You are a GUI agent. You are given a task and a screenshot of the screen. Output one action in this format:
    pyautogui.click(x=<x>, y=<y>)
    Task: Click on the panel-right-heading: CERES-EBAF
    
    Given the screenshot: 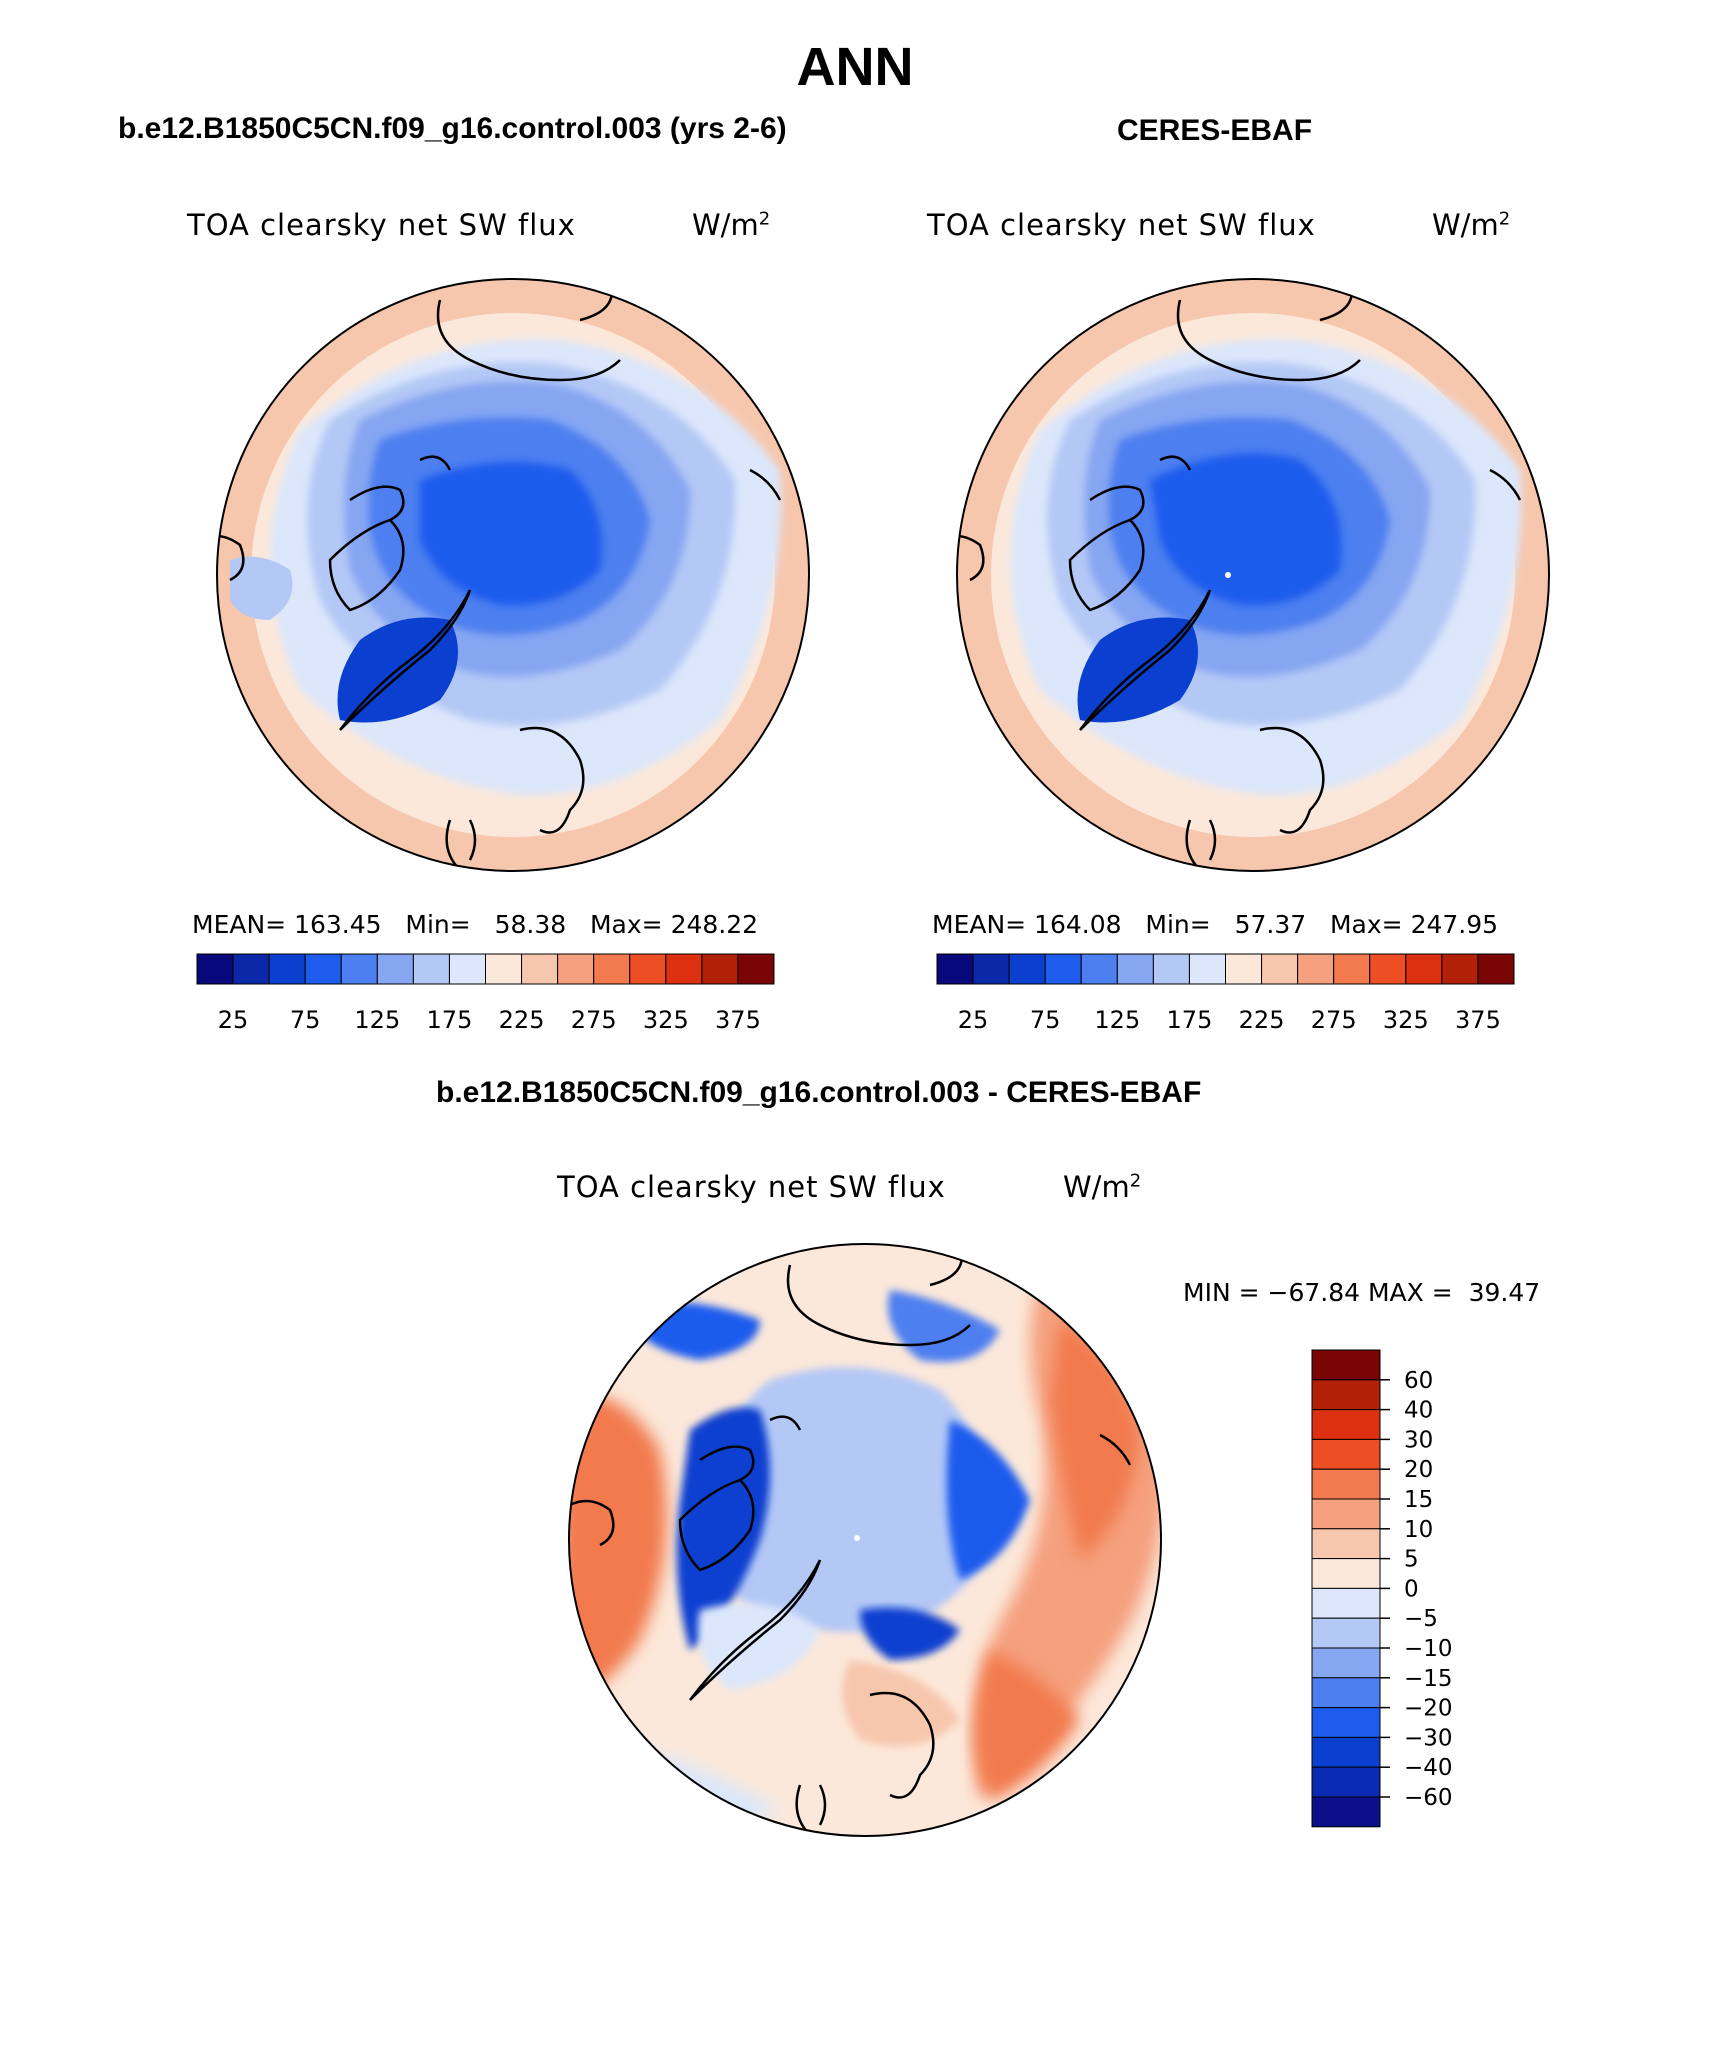 What is the action you would take?
    pyautogui.click(x=1215, y=130)
    